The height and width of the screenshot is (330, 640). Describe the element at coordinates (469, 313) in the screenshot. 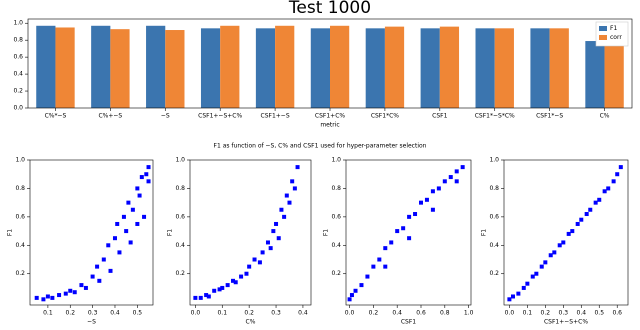

I see `x-tick-label: 1.0` at that location.